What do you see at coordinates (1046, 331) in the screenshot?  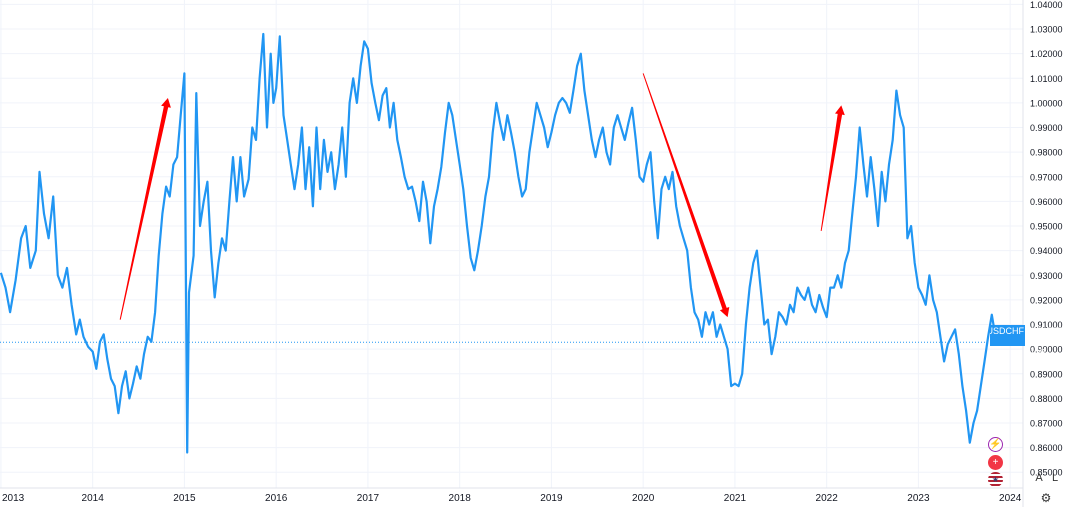 I see `last-price-value: 0.90281` at bounding box center [1046, 331].